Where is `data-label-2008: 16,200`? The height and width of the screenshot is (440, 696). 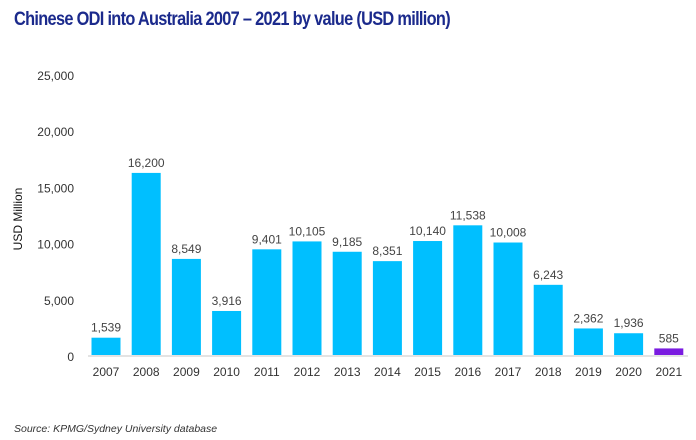
data-label-2008: 16,200 is located at coordinates (146, 163).